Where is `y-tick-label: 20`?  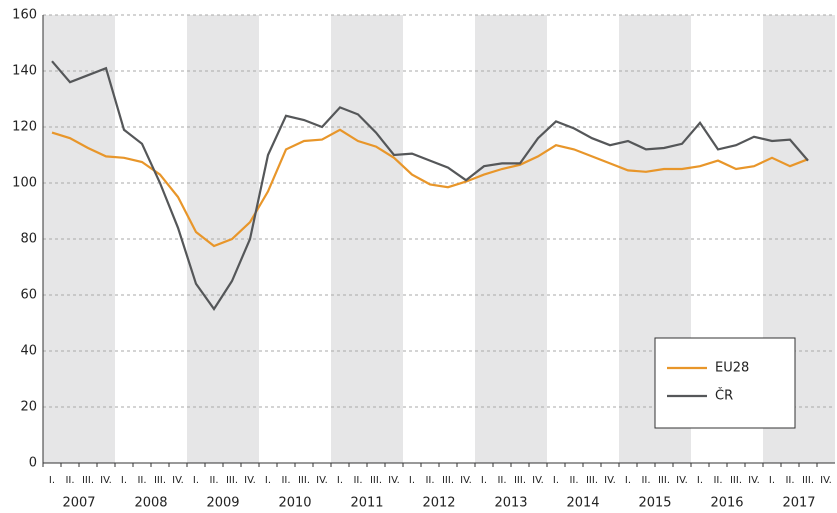
y-tick-label: 20 is located at coordinates (28, 407).